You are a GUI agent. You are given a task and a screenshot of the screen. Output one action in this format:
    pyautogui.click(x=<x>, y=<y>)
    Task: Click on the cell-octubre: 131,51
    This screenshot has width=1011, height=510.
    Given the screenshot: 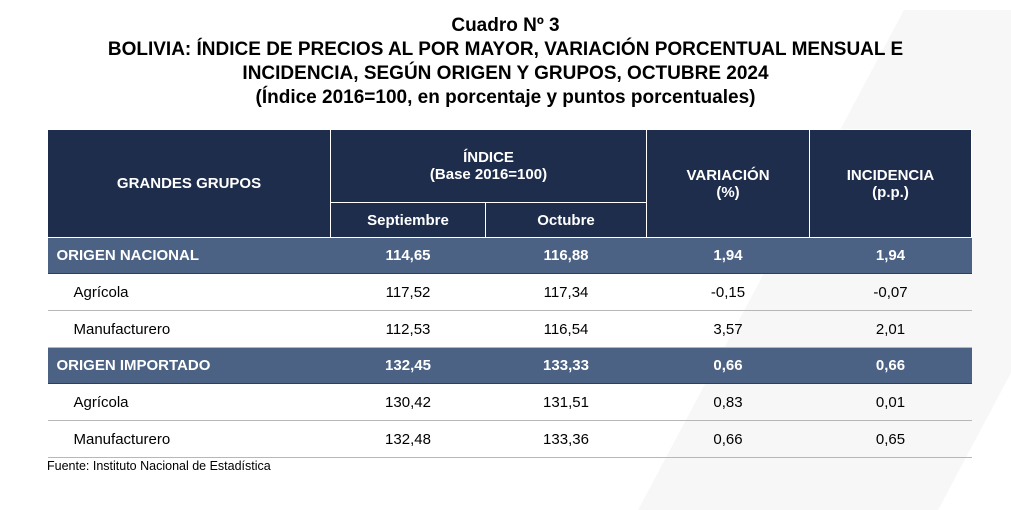 What is the action you would take?
    pyautogui.click(x=566, y=402)
    